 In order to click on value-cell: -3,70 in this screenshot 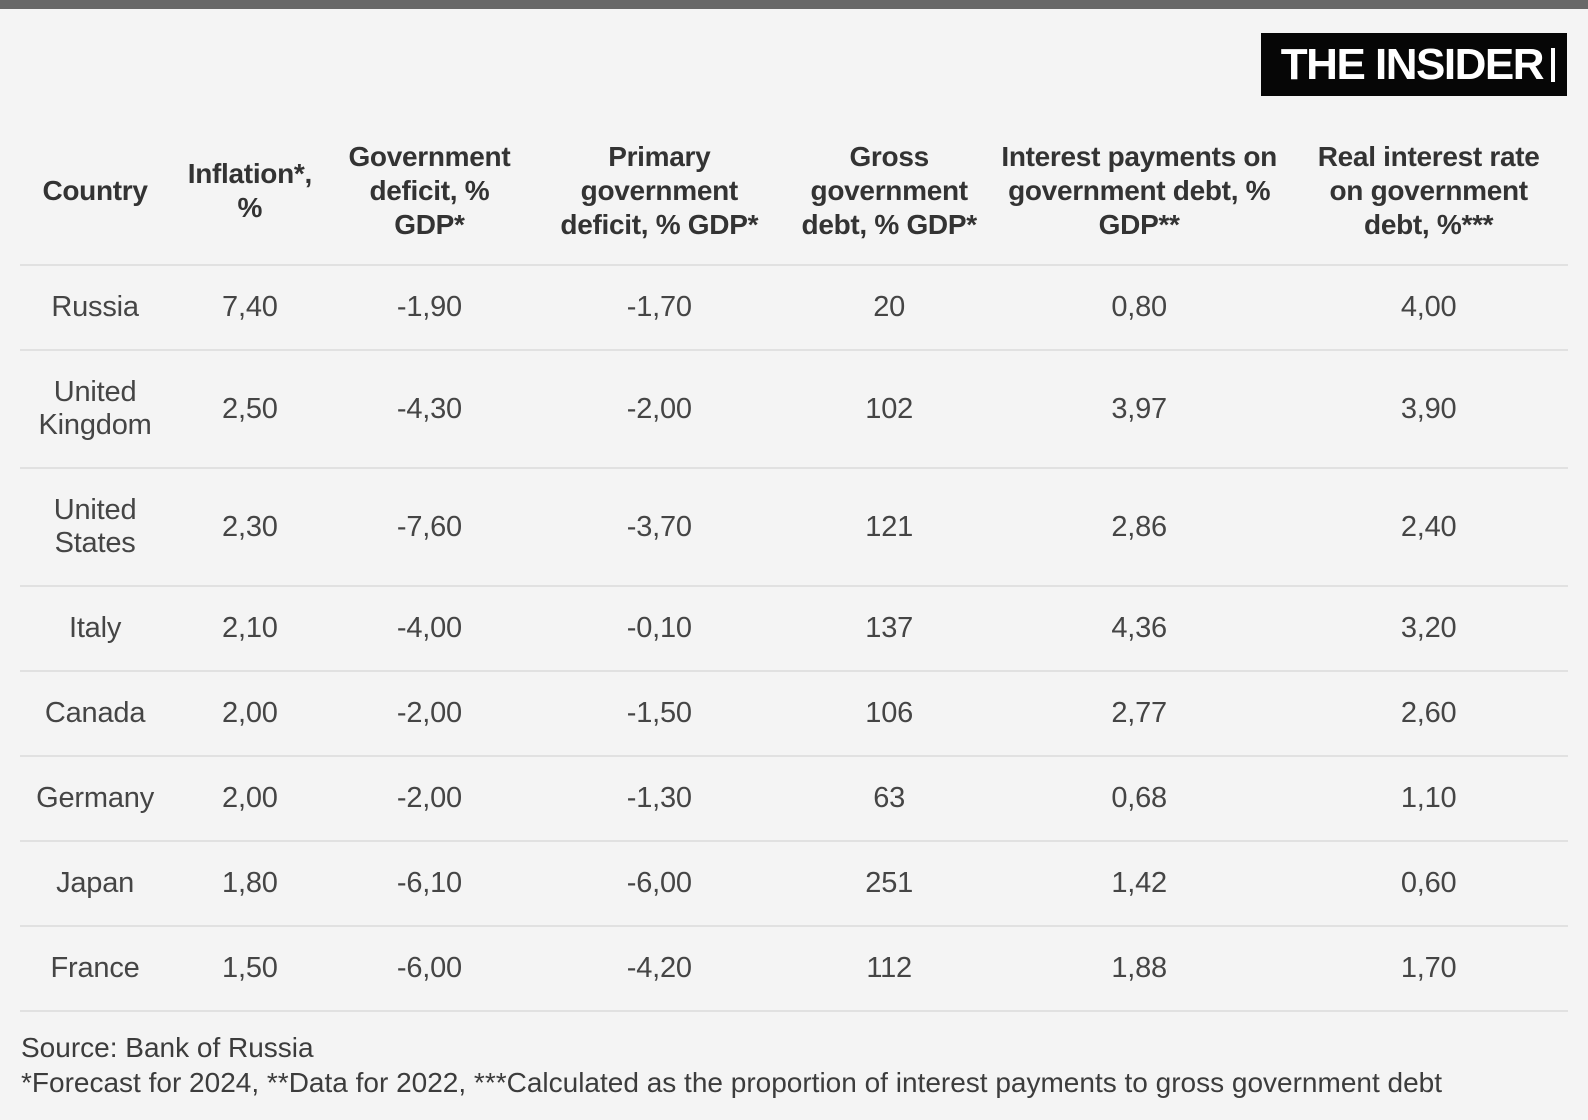, I will do `click(659, 526)`.